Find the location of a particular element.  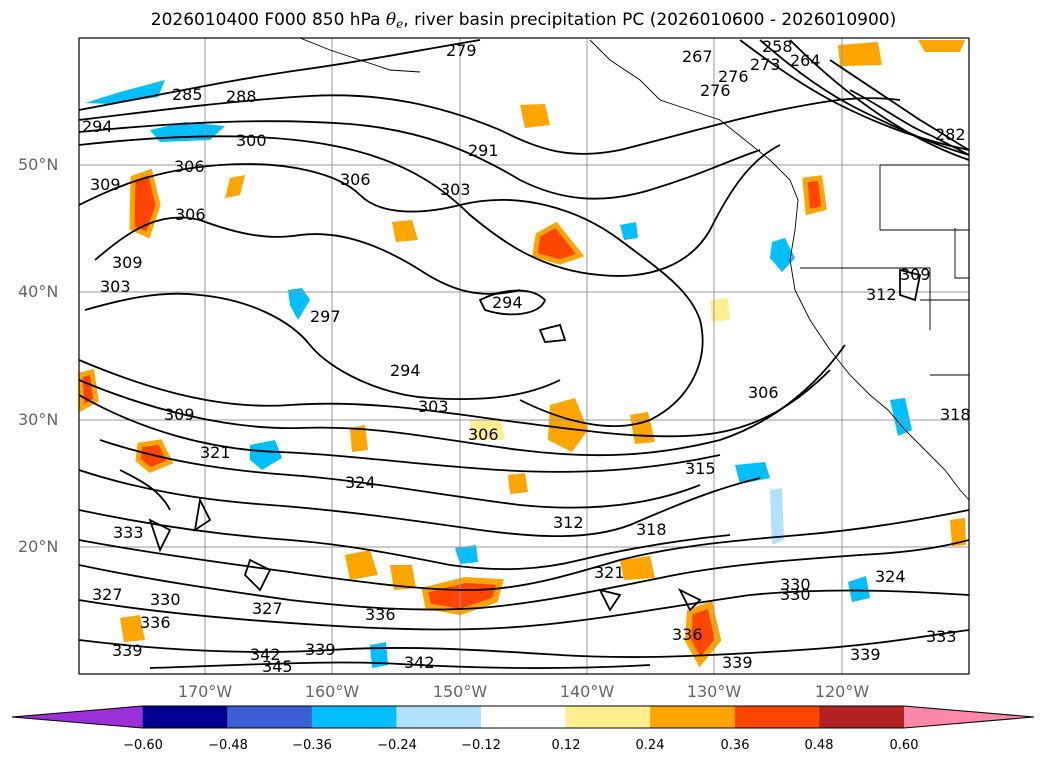

lat-label: 50°N is located at coordinates (38, 164).